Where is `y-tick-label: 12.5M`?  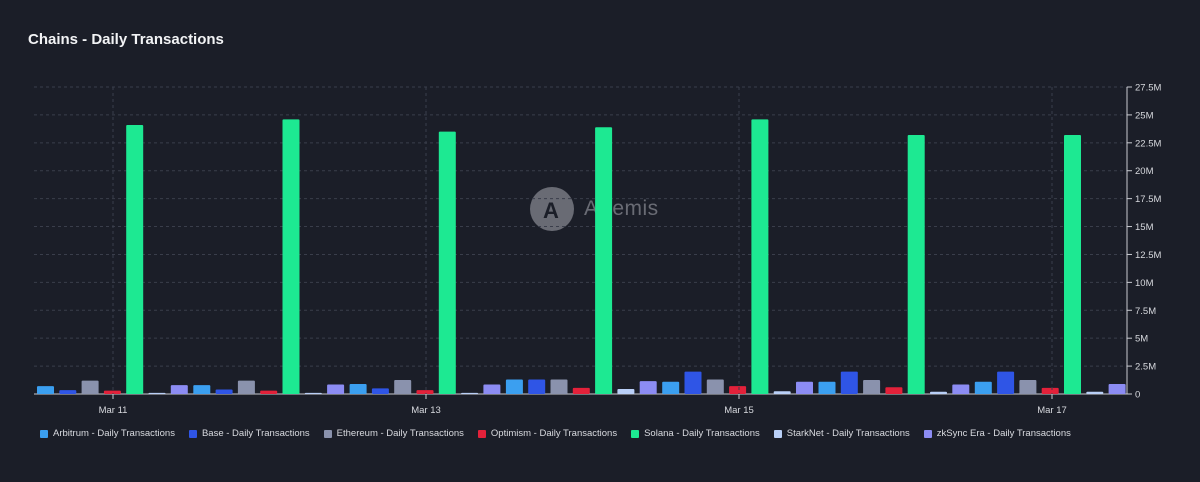
y-tick-label: 12.5M is located at coordinates (1148, 255).